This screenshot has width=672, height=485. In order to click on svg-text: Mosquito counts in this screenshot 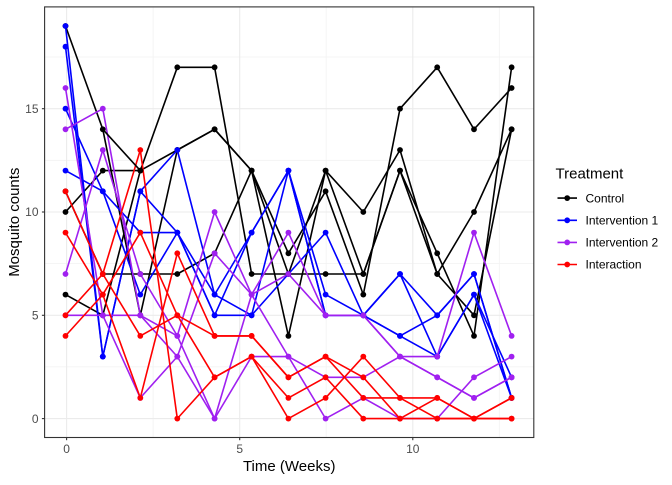, I will do `click(14, 222)`.